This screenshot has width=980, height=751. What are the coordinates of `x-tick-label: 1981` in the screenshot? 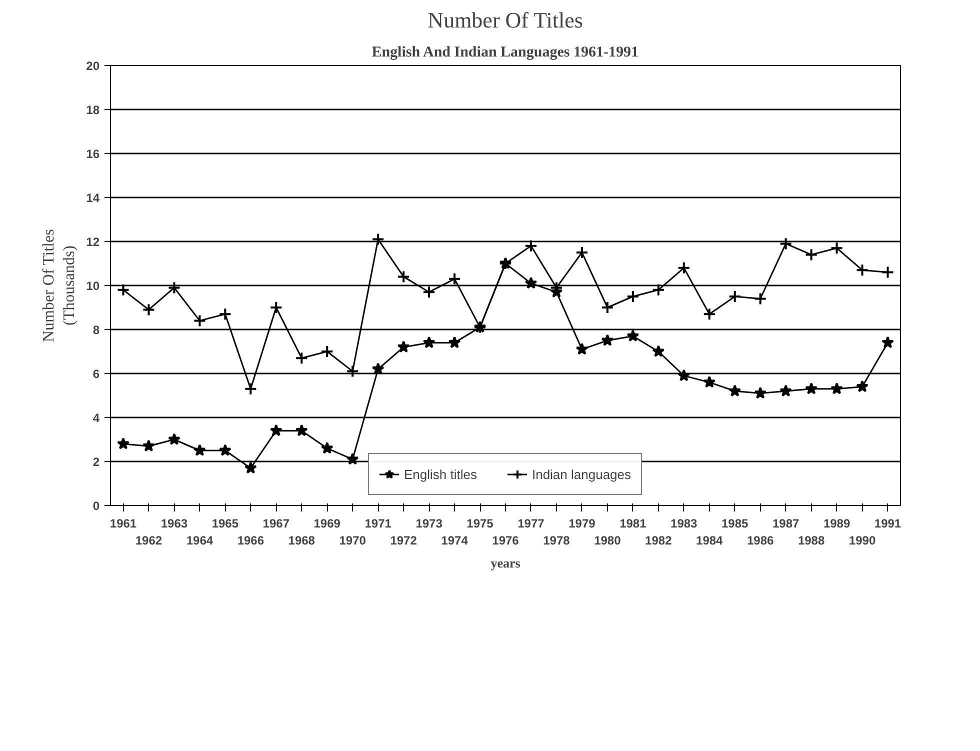 It's located at (633, 523).